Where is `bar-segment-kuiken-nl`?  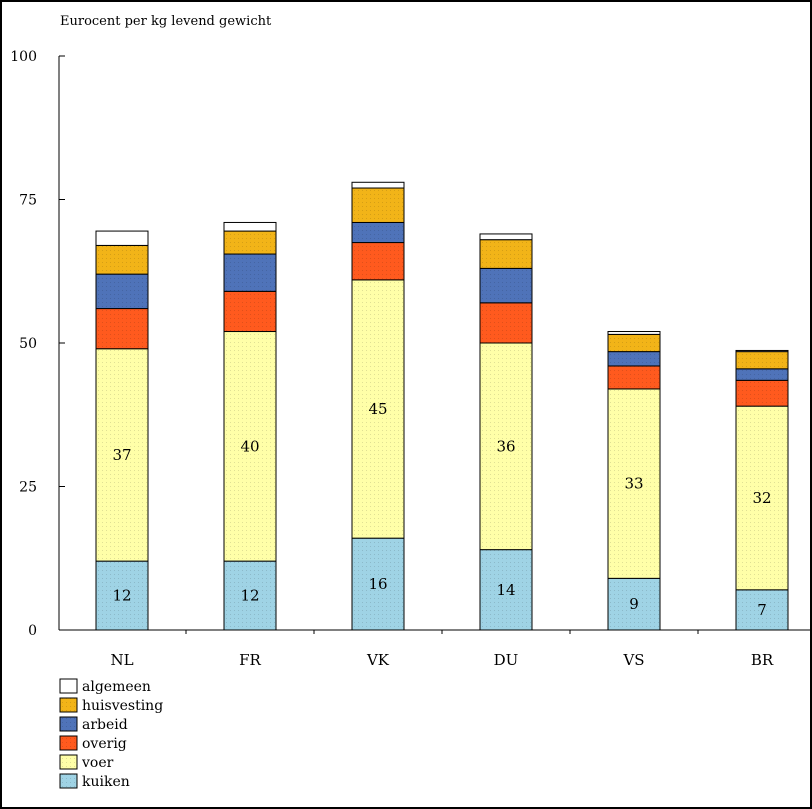
bar-segment-kuiken-nl is located at coordinates (122, 595).